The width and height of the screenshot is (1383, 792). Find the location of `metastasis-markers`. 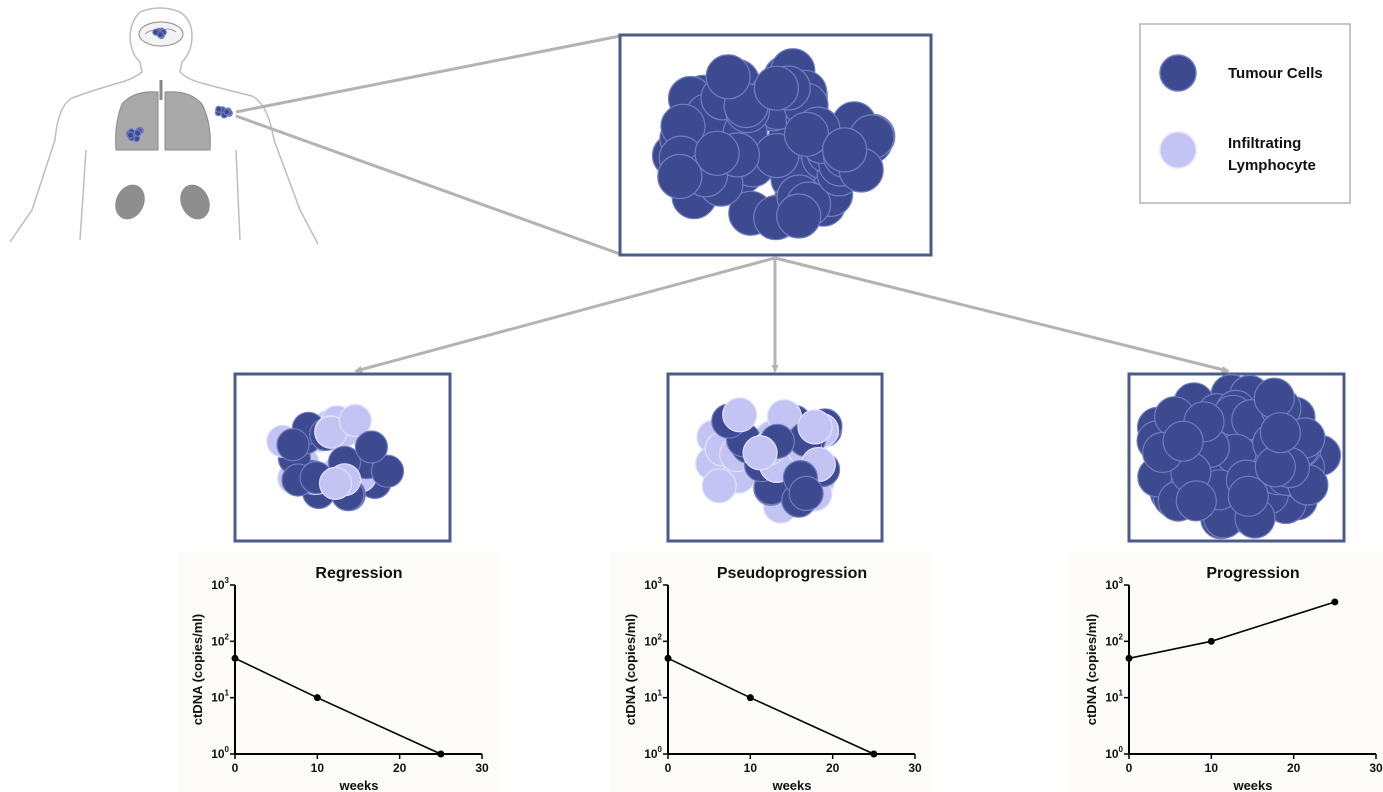

metastasis-markers is located at coordinates (179, 85).